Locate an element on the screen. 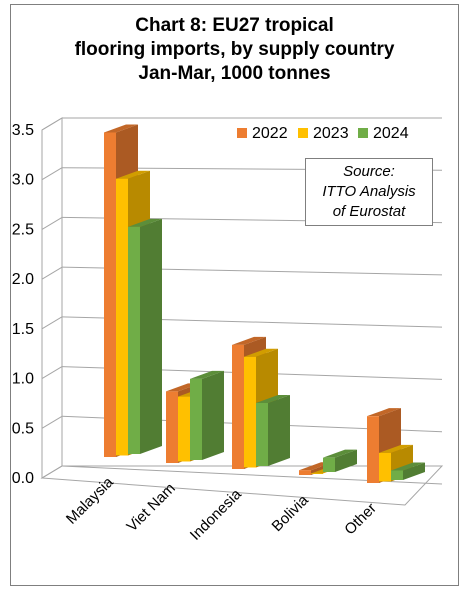 The width and height of the screenshot is (471, 594). legend-label-2022: 2022 is located at coordinates (270, 133).